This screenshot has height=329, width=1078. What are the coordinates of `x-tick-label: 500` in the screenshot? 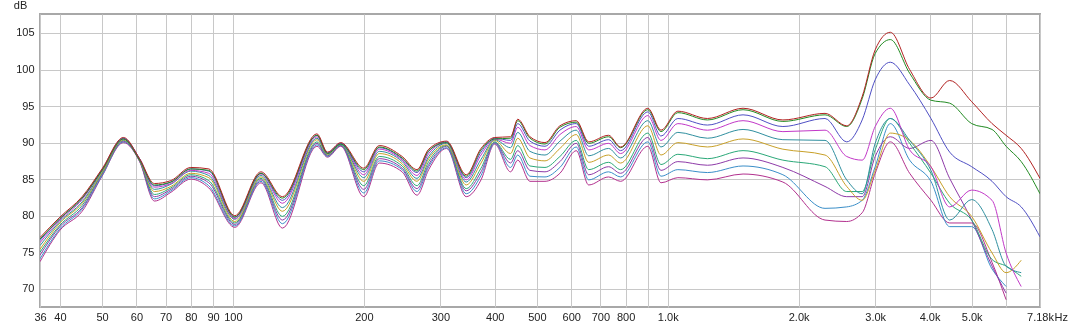 It's located at (537, 316).